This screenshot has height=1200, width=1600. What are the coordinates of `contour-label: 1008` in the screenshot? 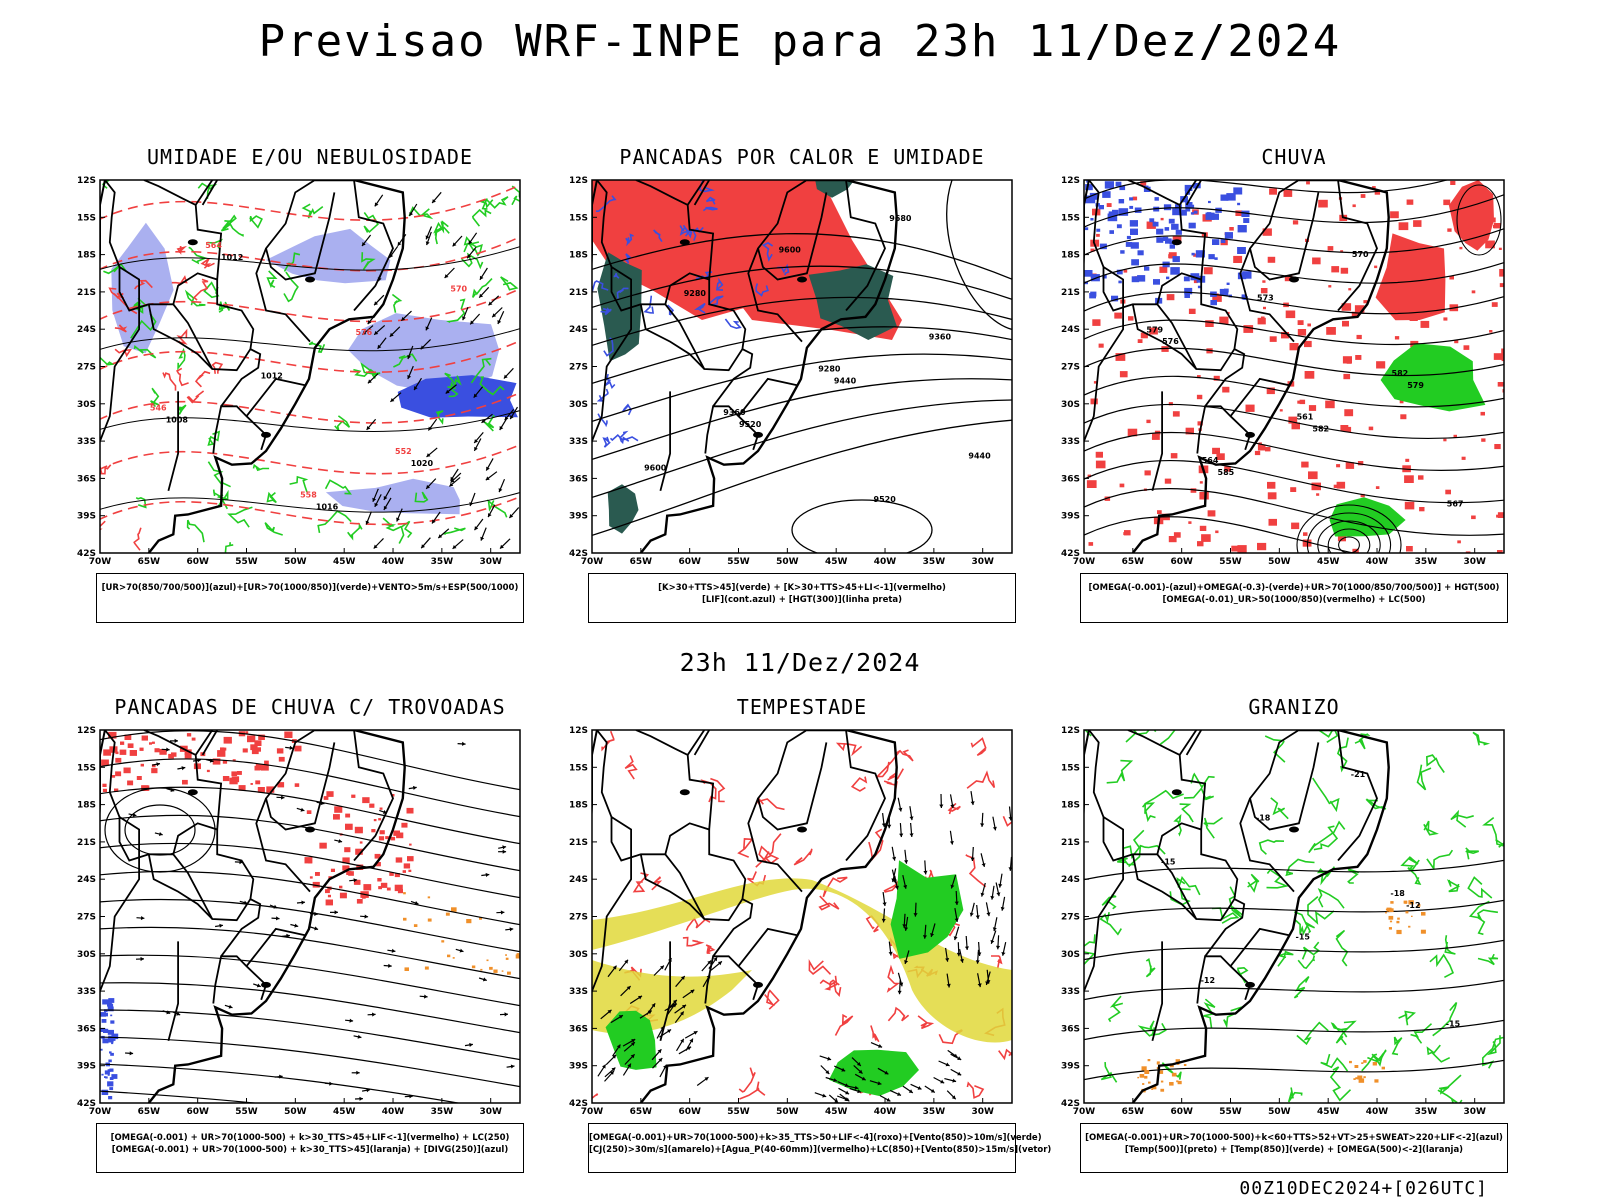 It's located at (177, 419).